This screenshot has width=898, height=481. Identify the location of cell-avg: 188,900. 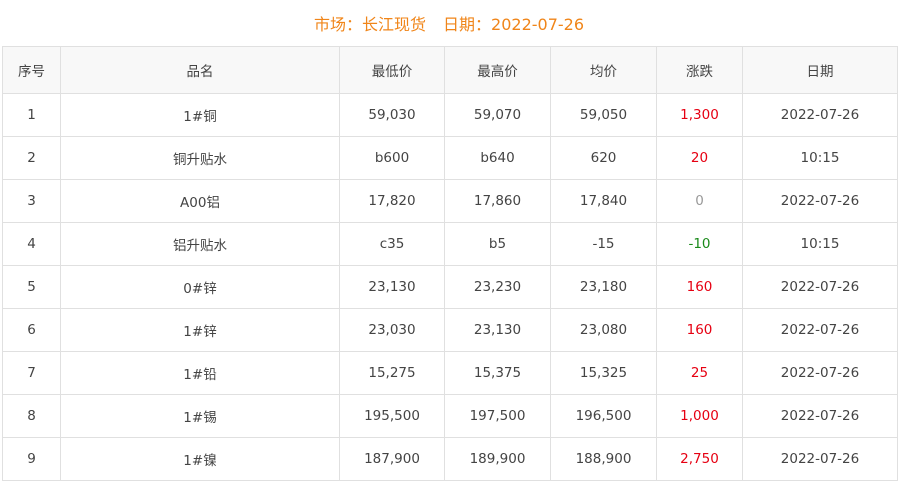
(603, 459).